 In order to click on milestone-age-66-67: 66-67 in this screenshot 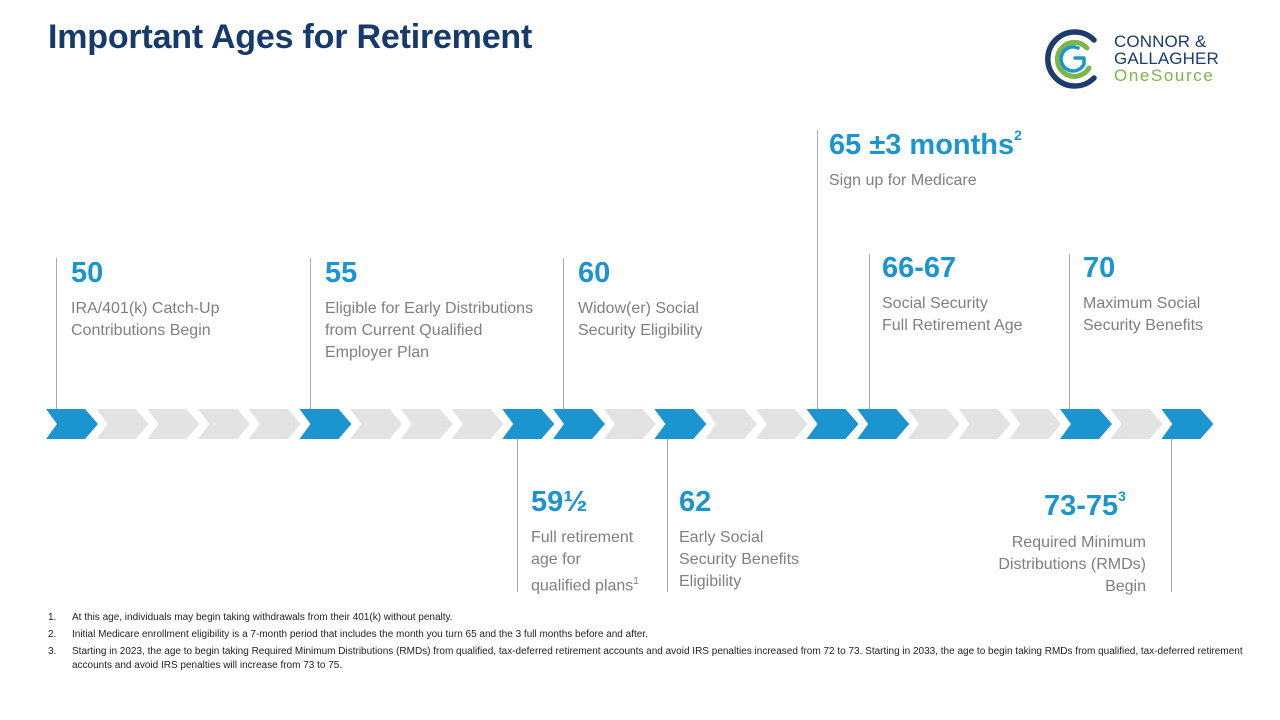, I will do `click(919, 268)`.